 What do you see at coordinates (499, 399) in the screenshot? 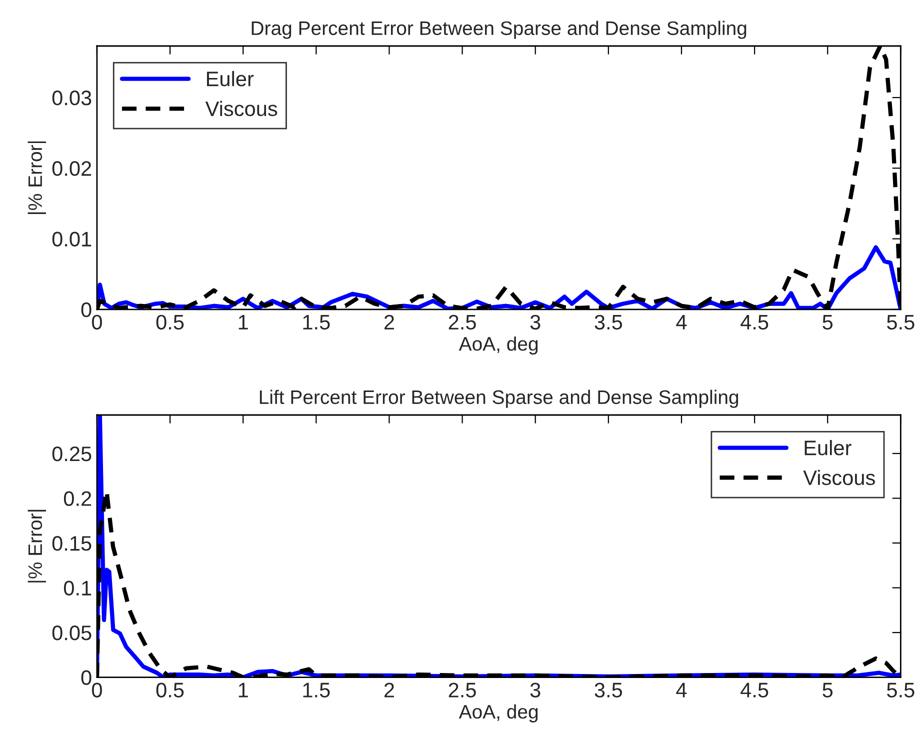
I see `chart-title: Lift Percent Error Between Sparse and Dense Sampling` at bounding box center [499, 399].